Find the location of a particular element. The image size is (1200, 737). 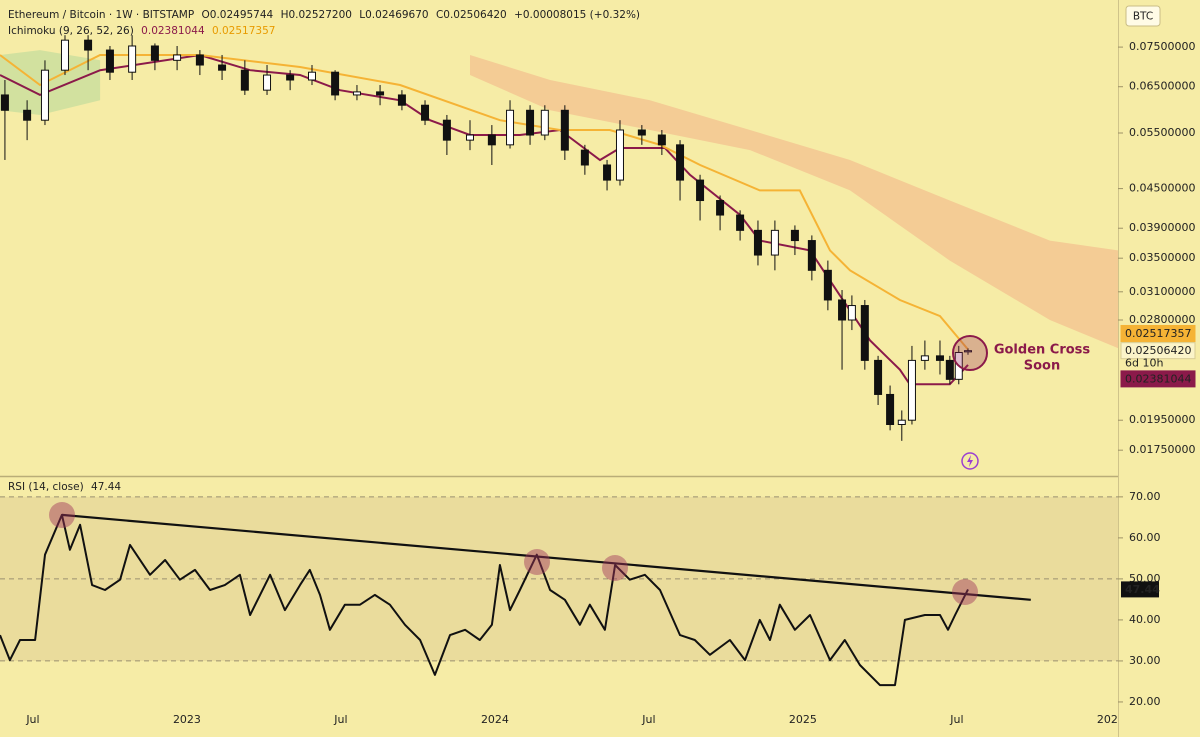

rsi-last-tag-bg is located at coordinates (1140, 589).